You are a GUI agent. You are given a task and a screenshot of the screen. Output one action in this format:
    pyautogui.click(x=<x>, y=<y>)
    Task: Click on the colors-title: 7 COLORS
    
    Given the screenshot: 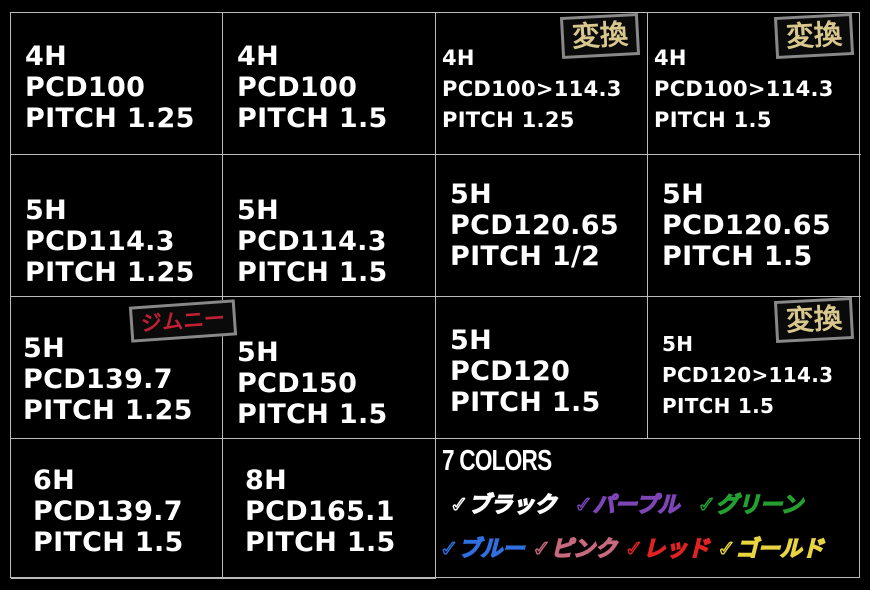 What is the action you would take?
    pyautogui.click(x=497, y=461)
    